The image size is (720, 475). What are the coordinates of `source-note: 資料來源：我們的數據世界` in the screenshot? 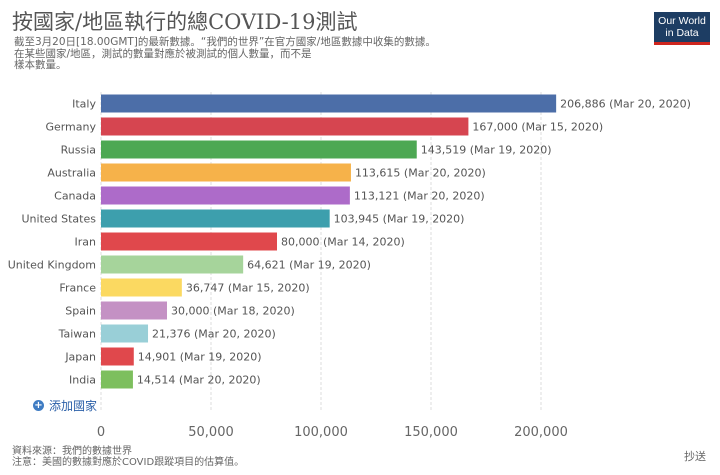 It's located at (72, 451).